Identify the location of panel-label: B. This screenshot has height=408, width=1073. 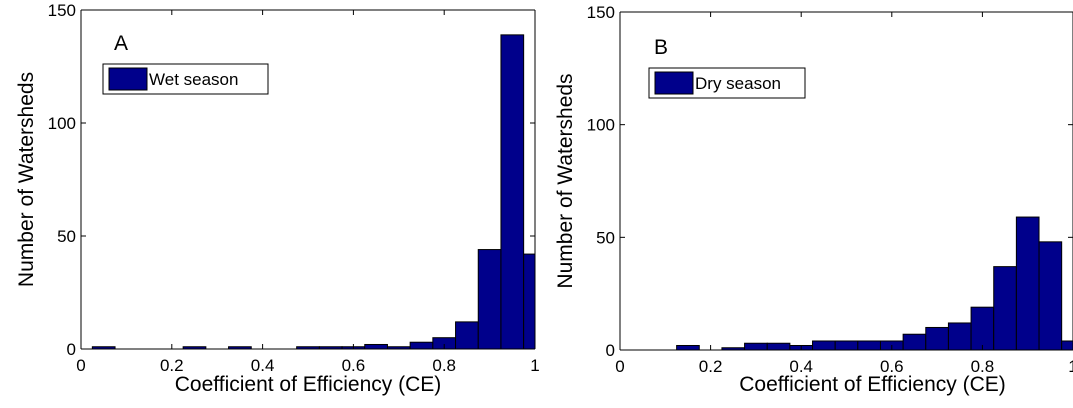
(661, 47).